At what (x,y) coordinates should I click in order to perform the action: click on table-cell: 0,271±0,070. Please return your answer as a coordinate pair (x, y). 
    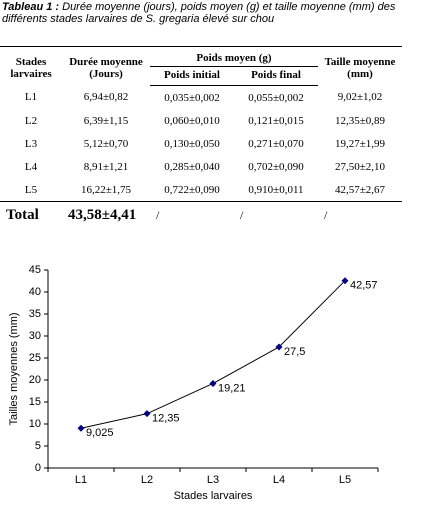
    Looking at the image, I should click on (276, 143).